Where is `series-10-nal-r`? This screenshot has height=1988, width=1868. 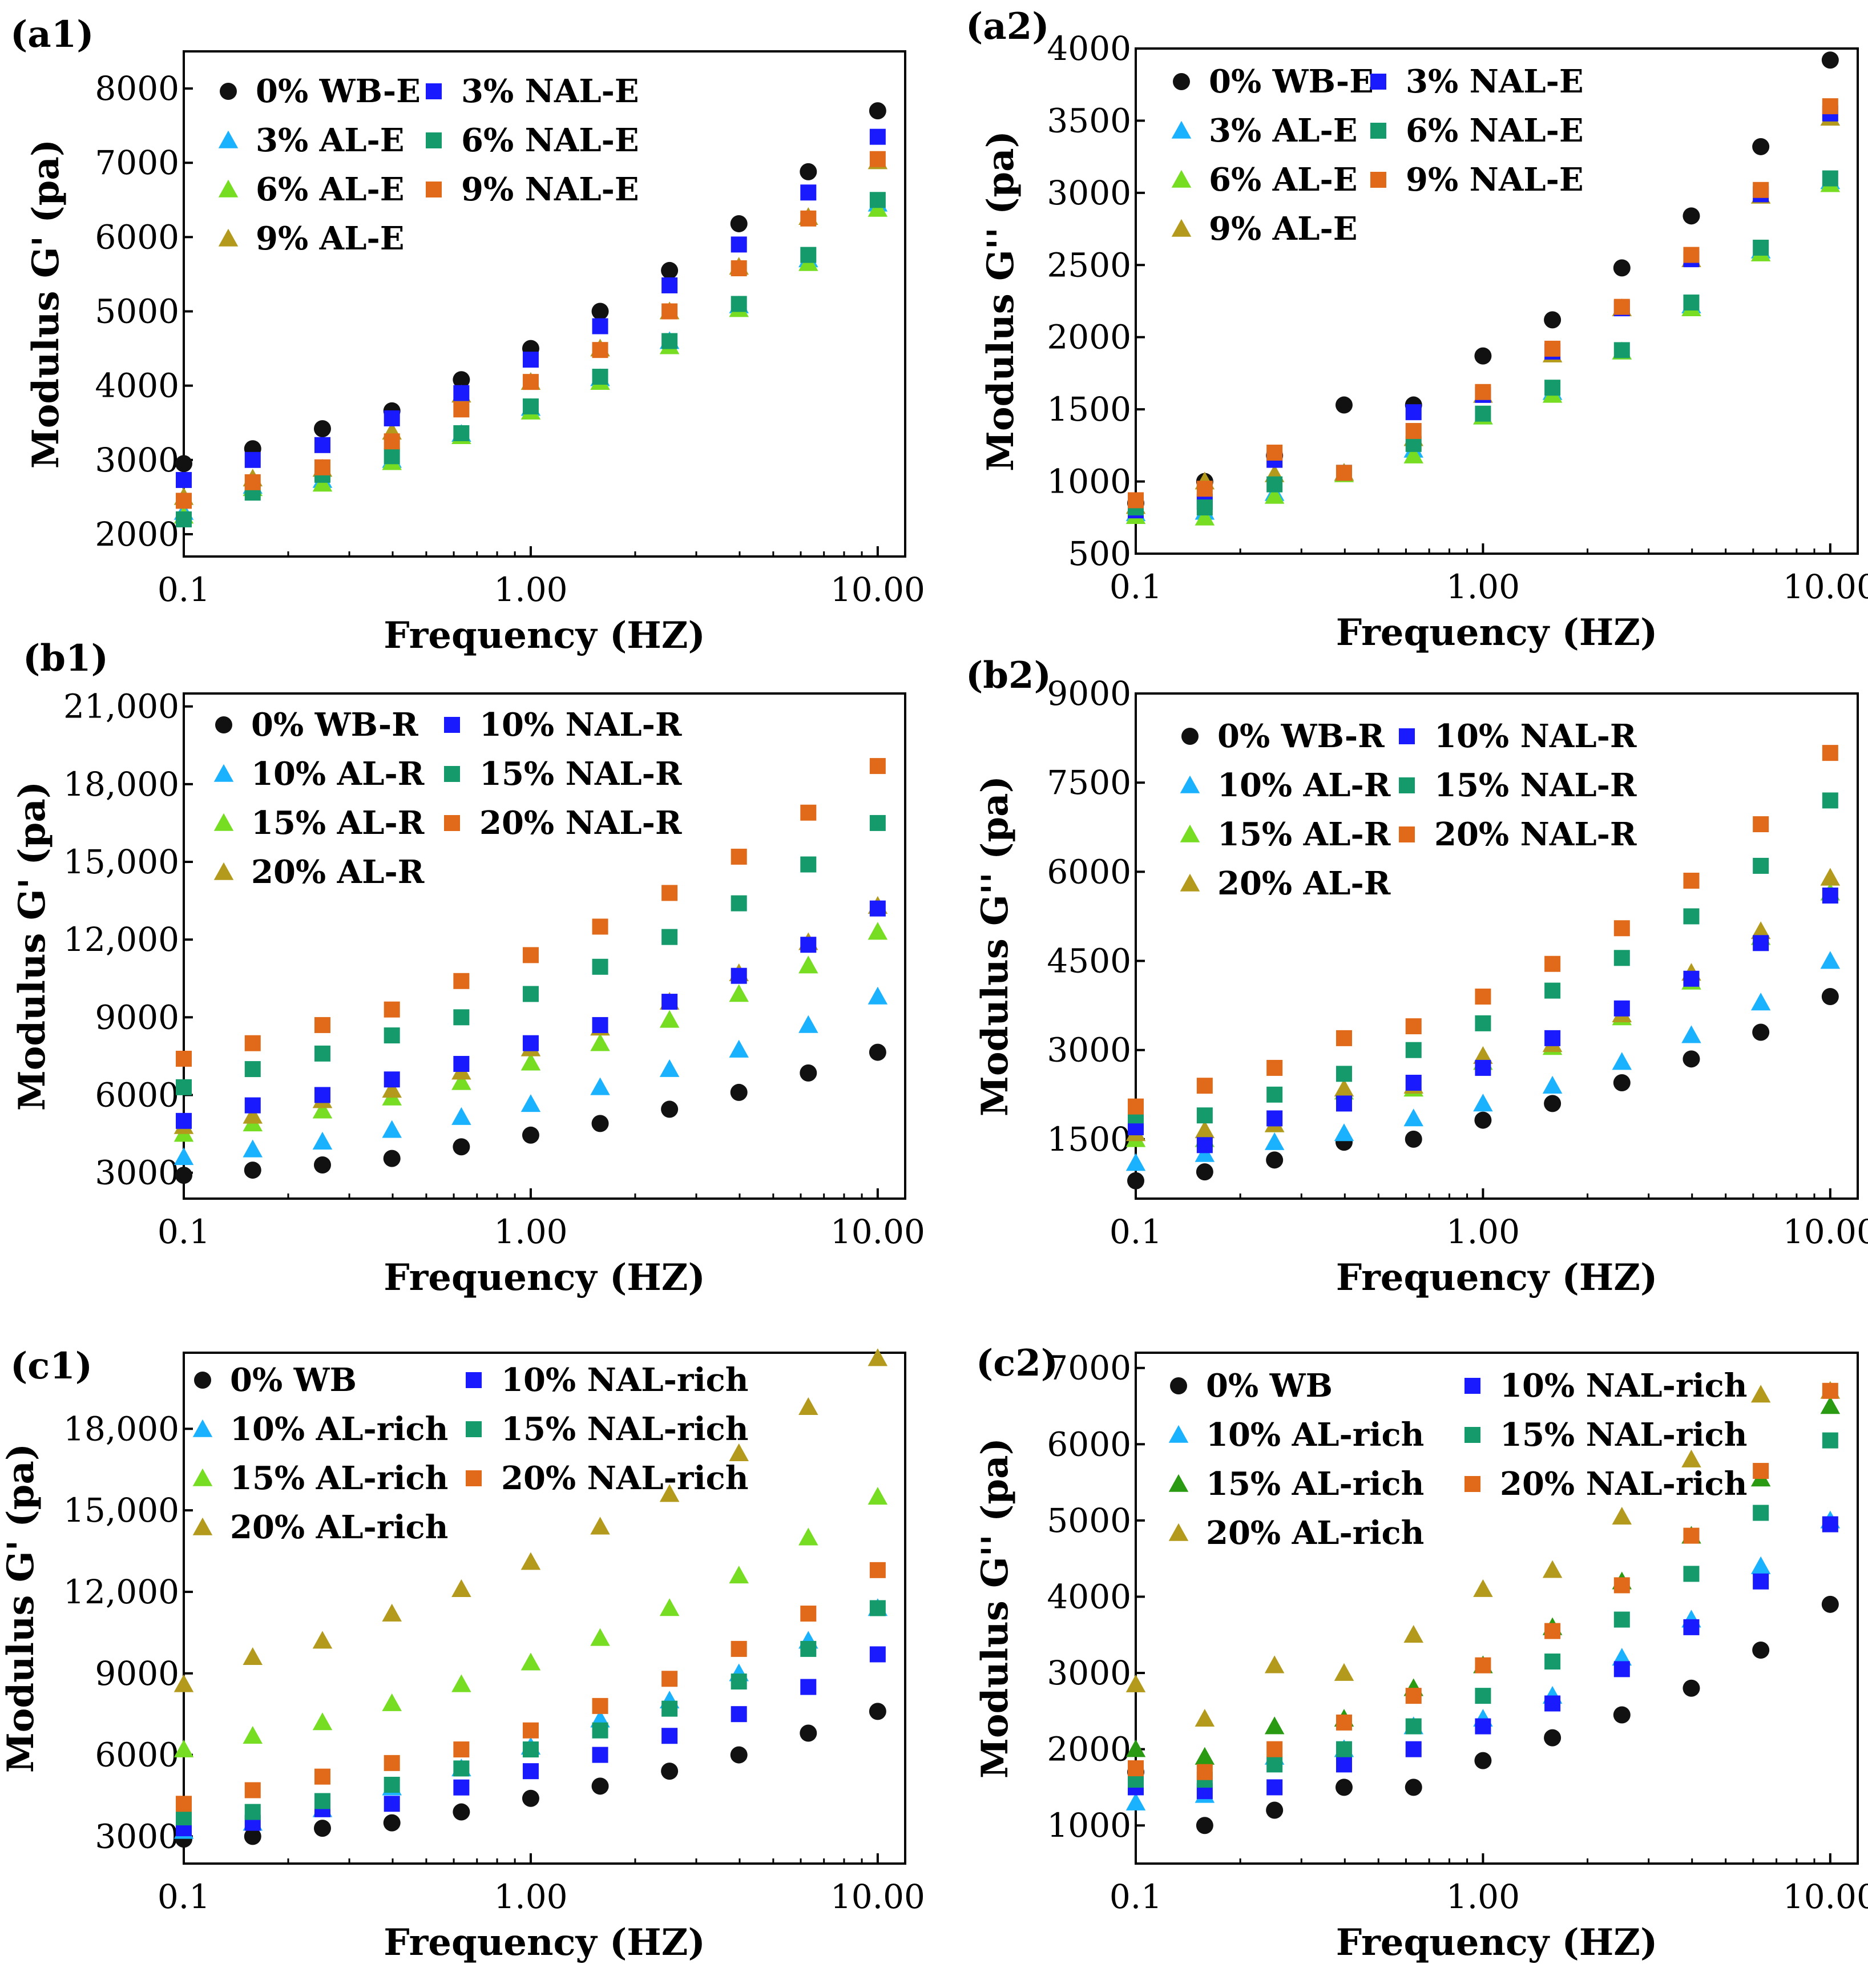
series-10-nal-r is located at coordinates (1483, 1021).